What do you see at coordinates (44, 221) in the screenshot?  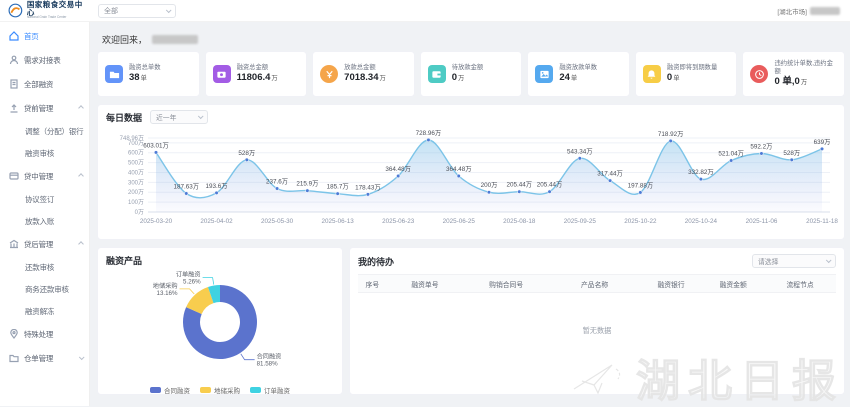 I see `sidebar-item-loan-entry: 放款入账` at bounding box center [44, 221].